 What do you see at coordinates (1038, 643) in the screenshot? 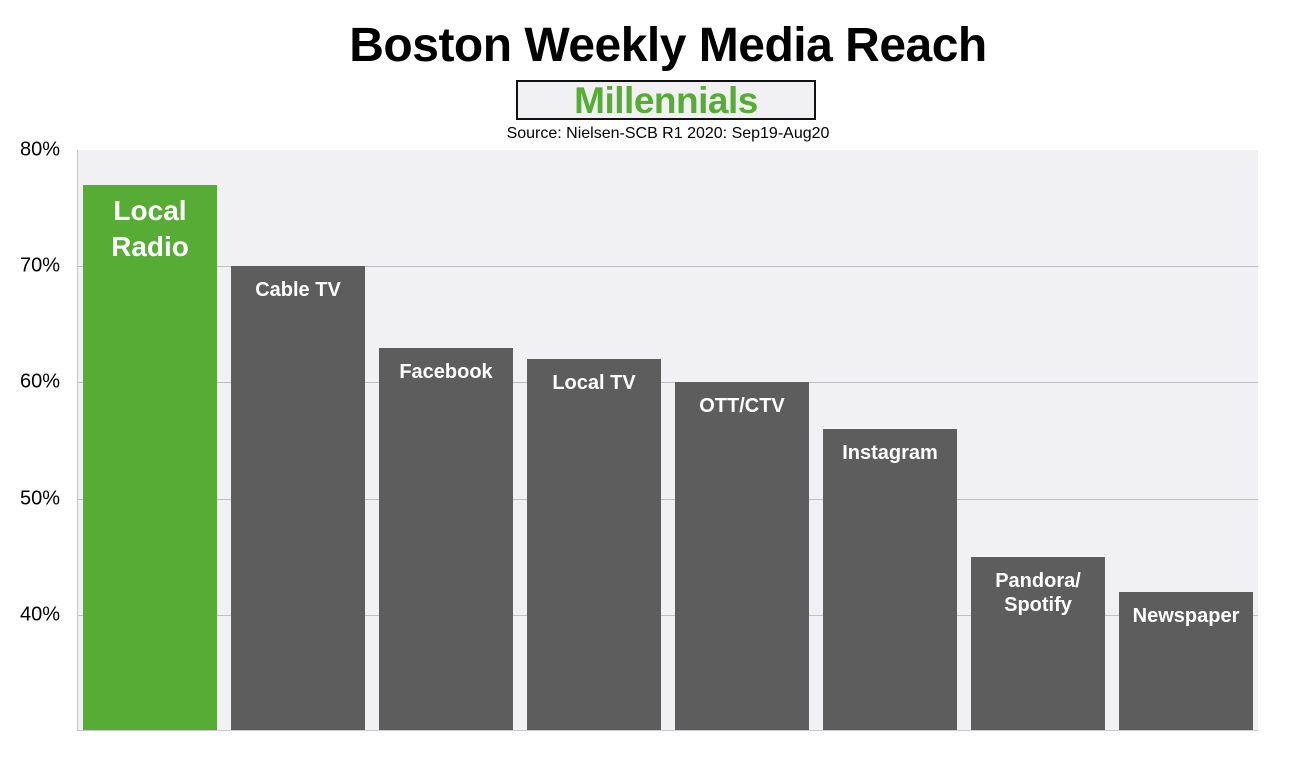
I see `bar-pandora-spotify: Pandora/ Spotify` at bounding box center [1038, 643].